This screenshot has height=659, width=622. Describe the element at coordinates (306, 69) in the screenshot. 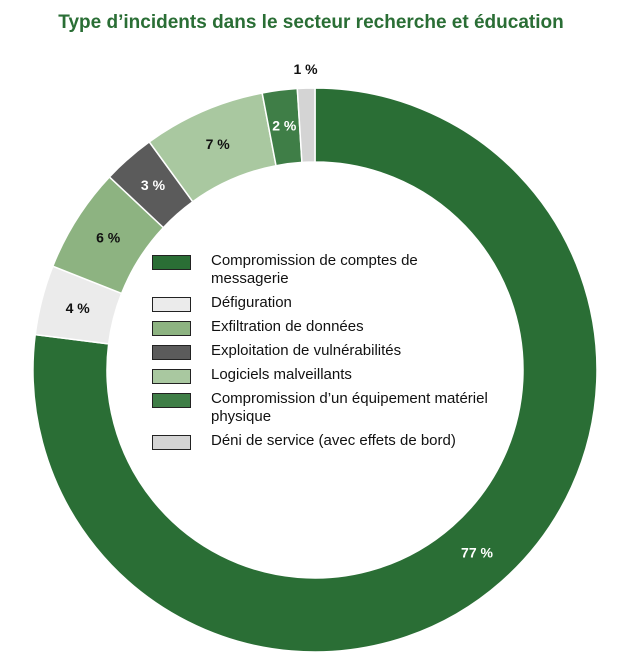

I see `value-label: 1 %` at that location.